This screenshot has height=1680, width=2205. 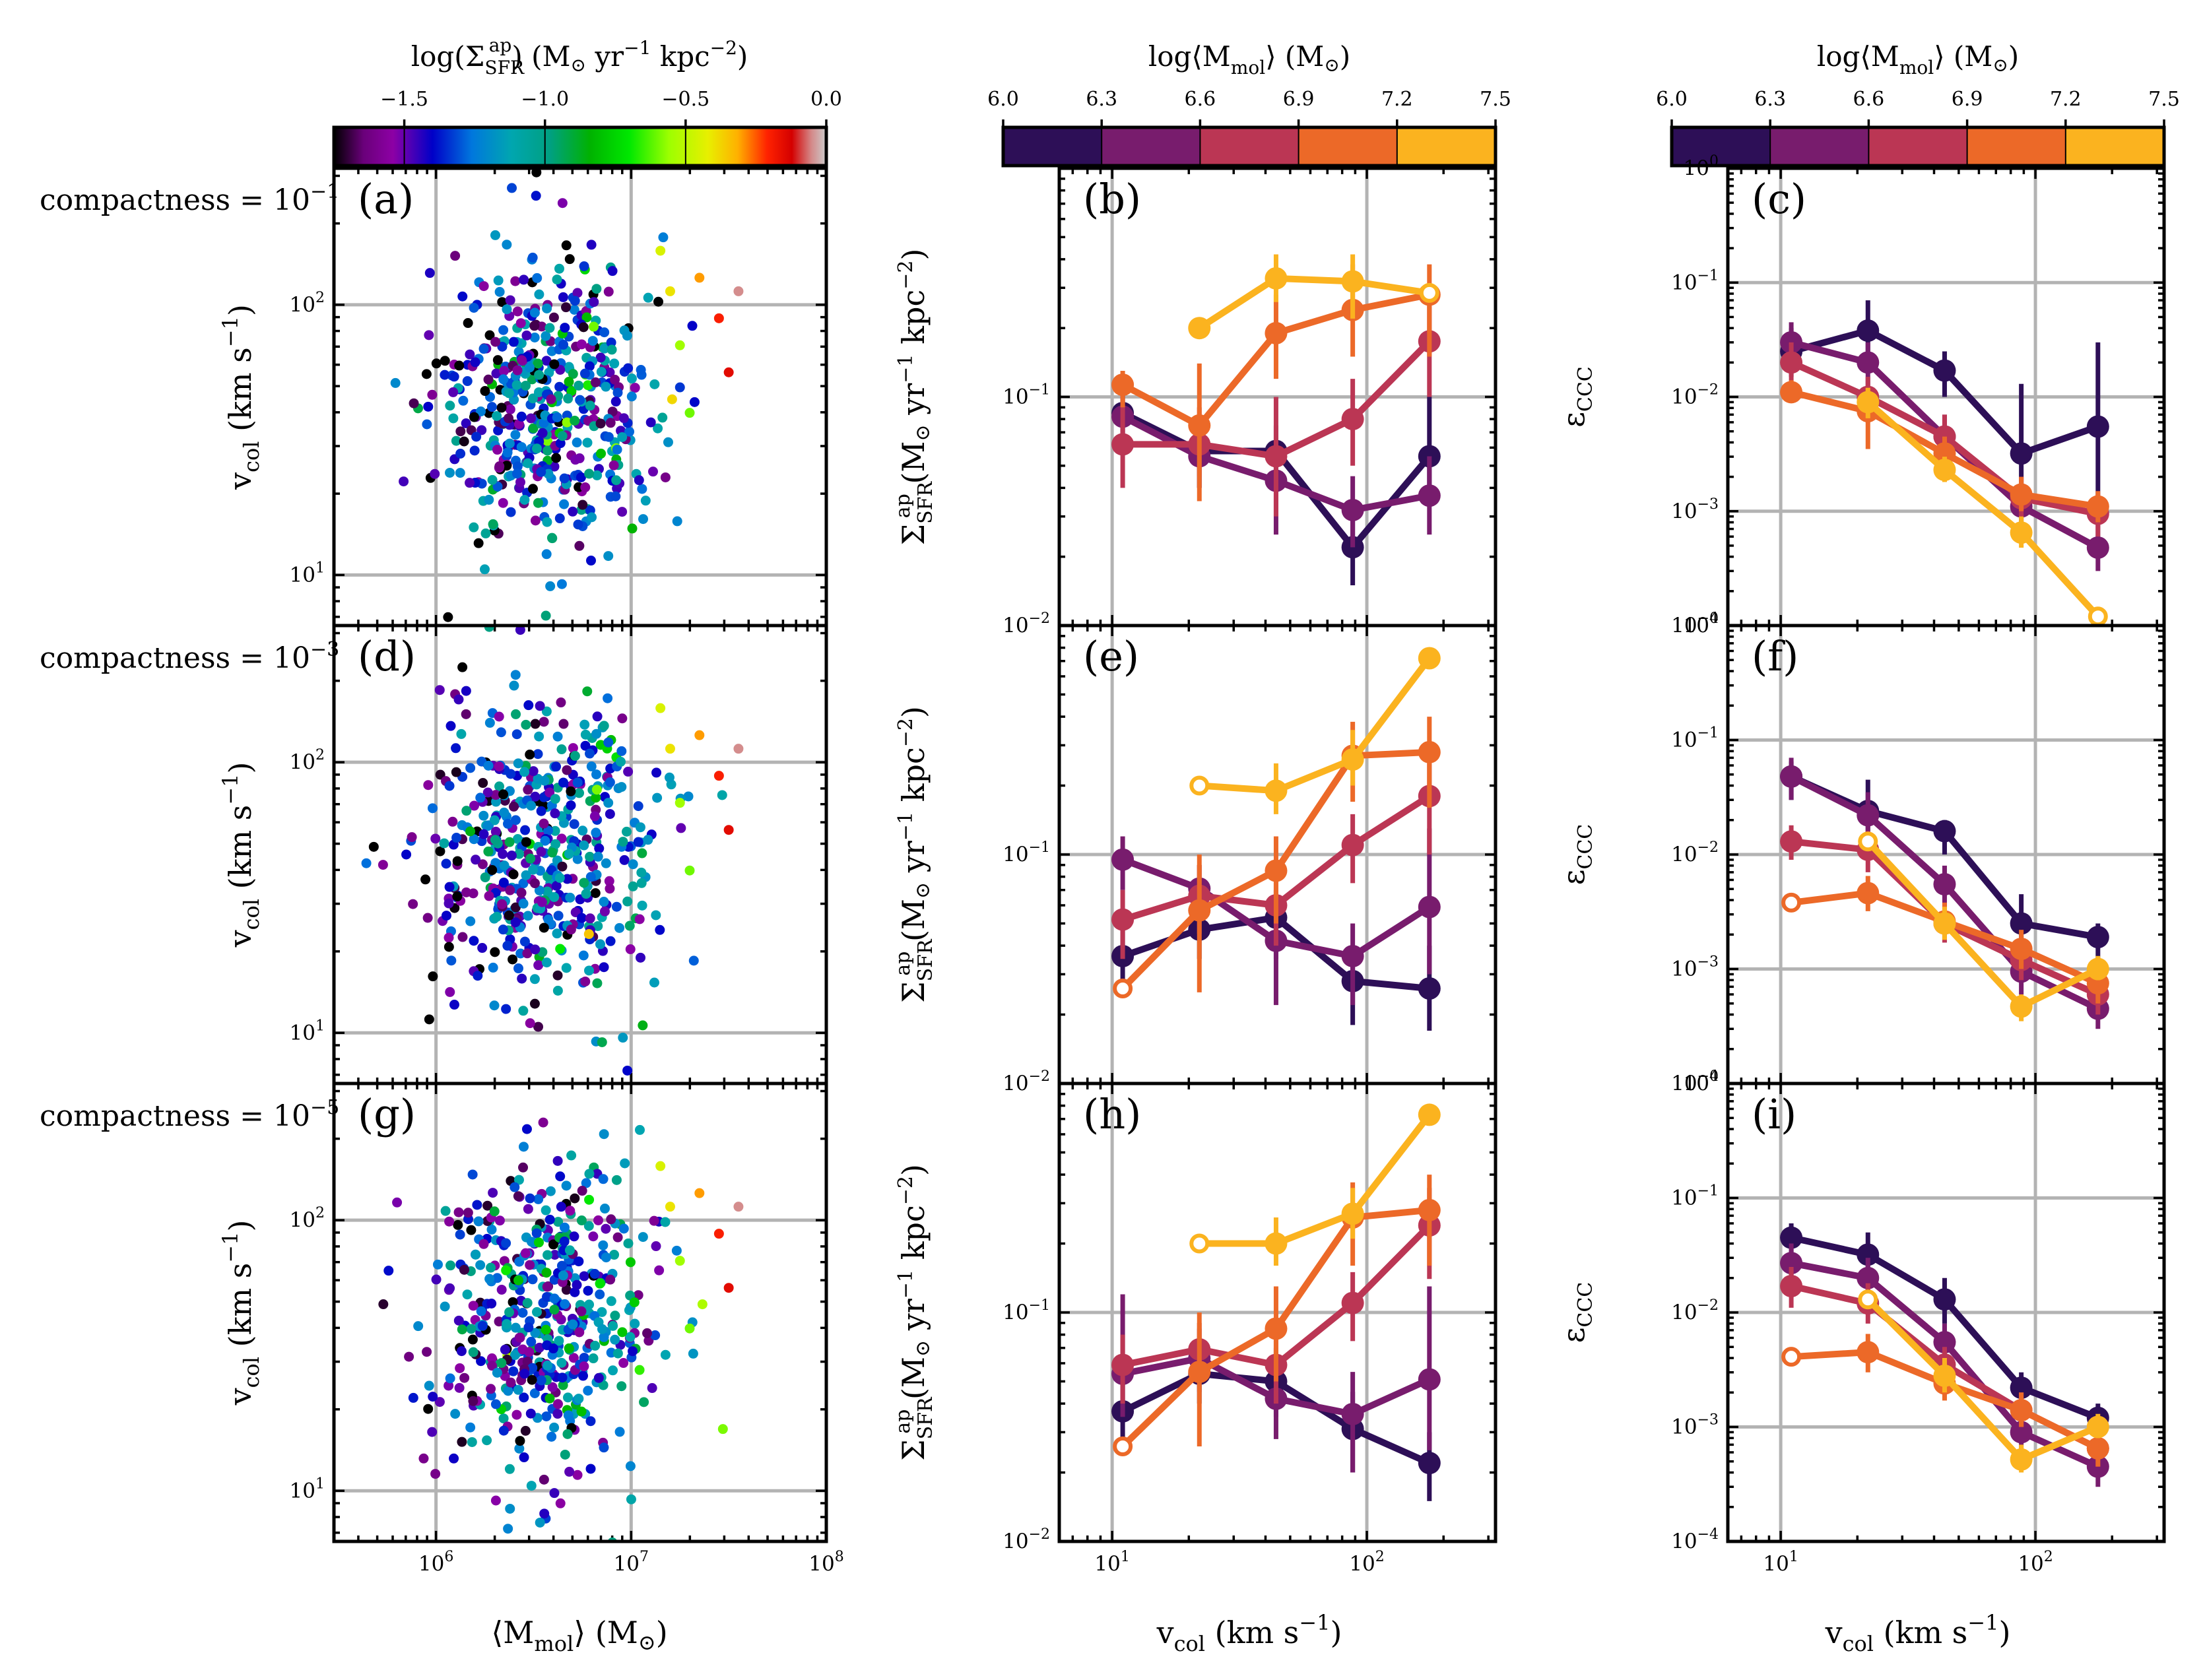 What do you see at coordinates (1918, 395) in the screenshot?
I see `panel-c: 10⁻⁴ 10⁻³ 10⁻² 10⁻¹ 100 (c)` at bounding box center [1918, 395].